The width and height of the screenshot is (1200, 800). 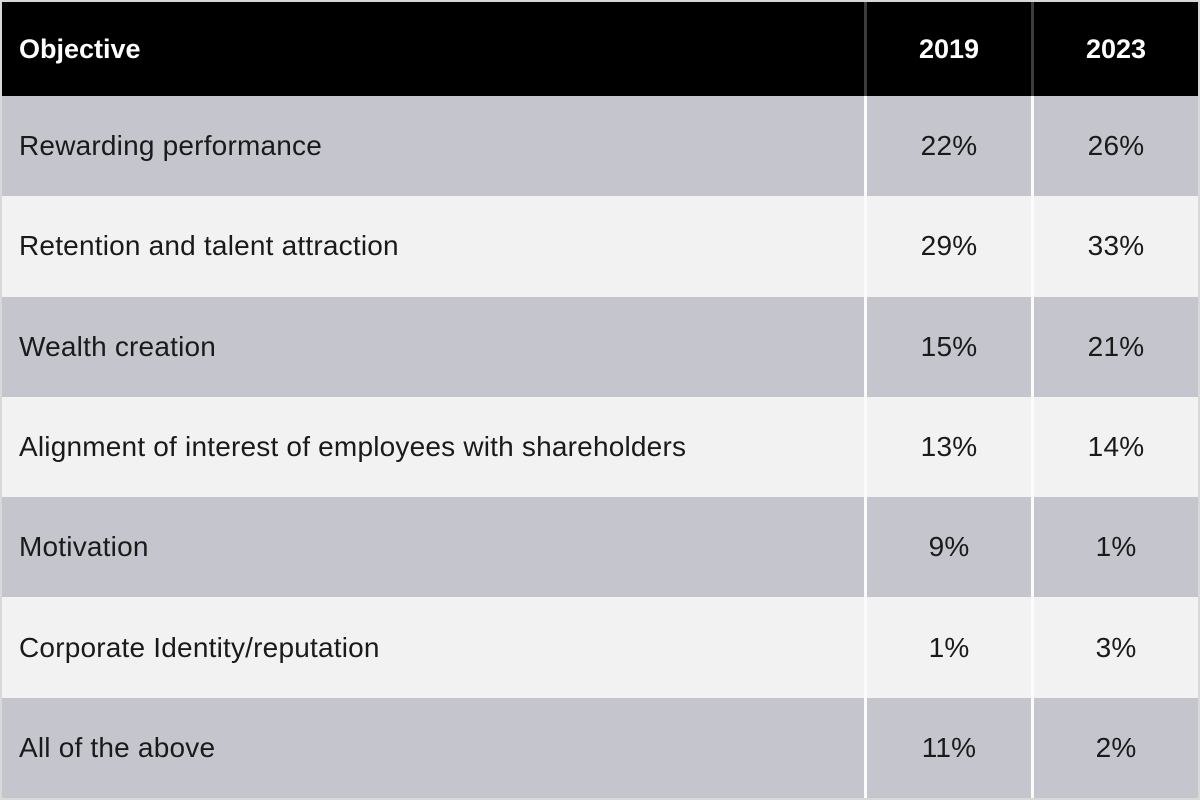 I want to click on value-2019-cell: 29%, so click(x=947, y=246).